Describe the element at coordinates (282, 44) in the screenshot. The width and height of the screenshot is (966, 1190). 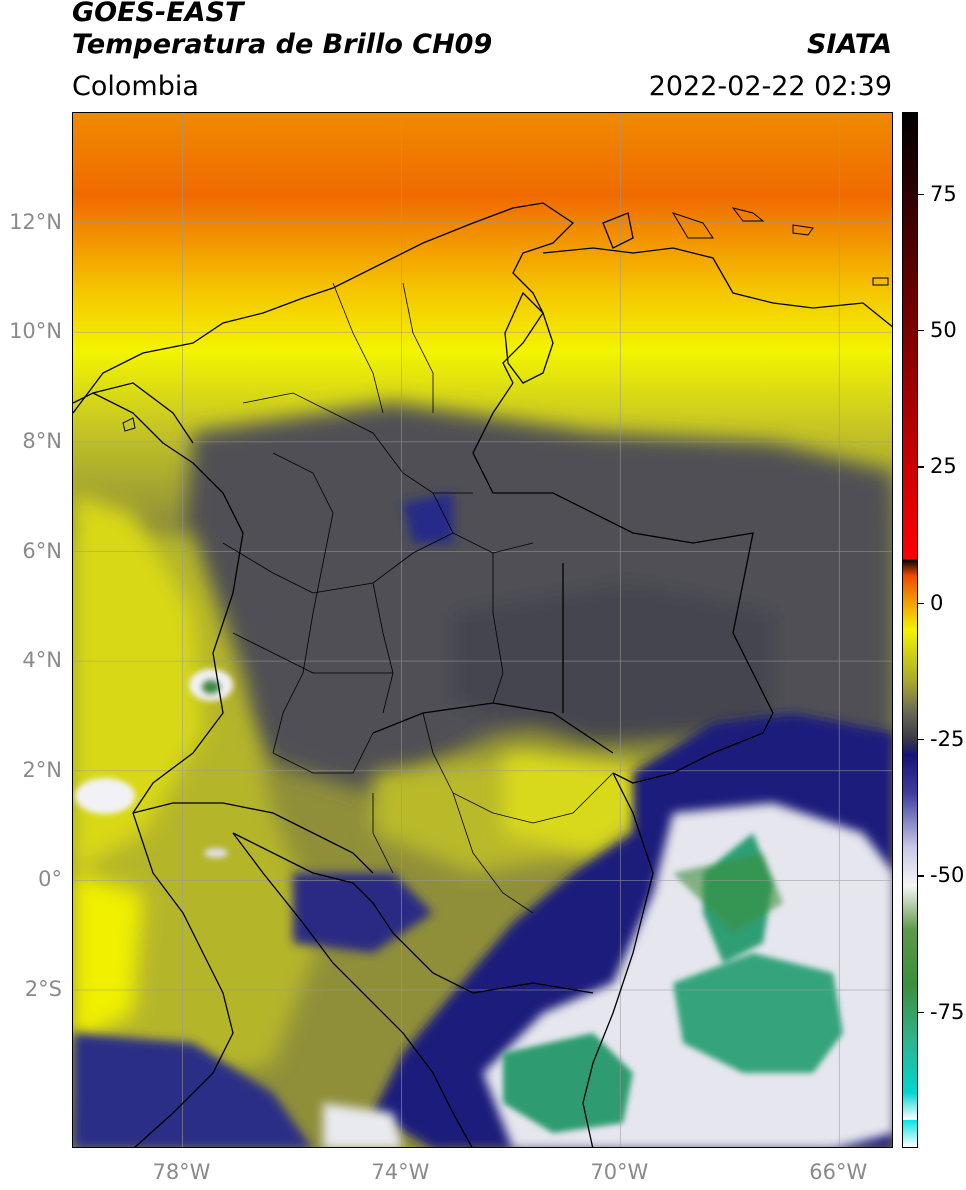
I see `product-title: Temperatura de Brillo CH09` at that location.